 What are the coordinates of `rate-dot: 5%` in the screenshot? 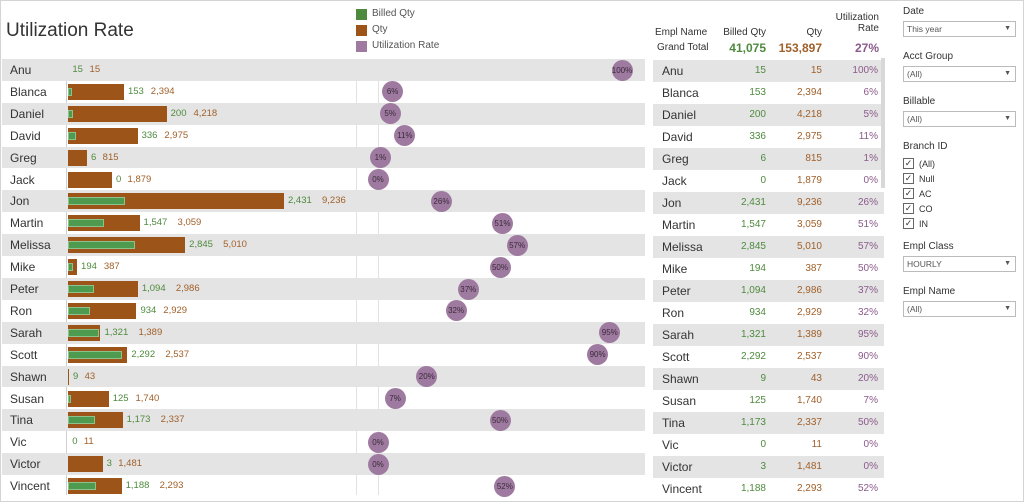 It's located at (390, 114).